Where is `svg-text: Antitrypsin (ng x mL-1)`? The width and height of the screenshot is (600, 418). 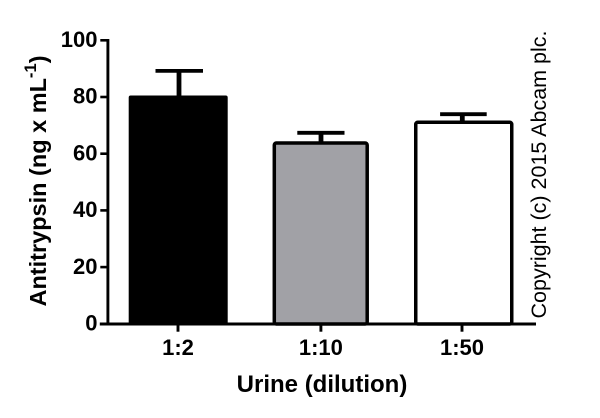
svg-text: Antitrypsin (ng x mL-1) is located at coordinates (36, 180).